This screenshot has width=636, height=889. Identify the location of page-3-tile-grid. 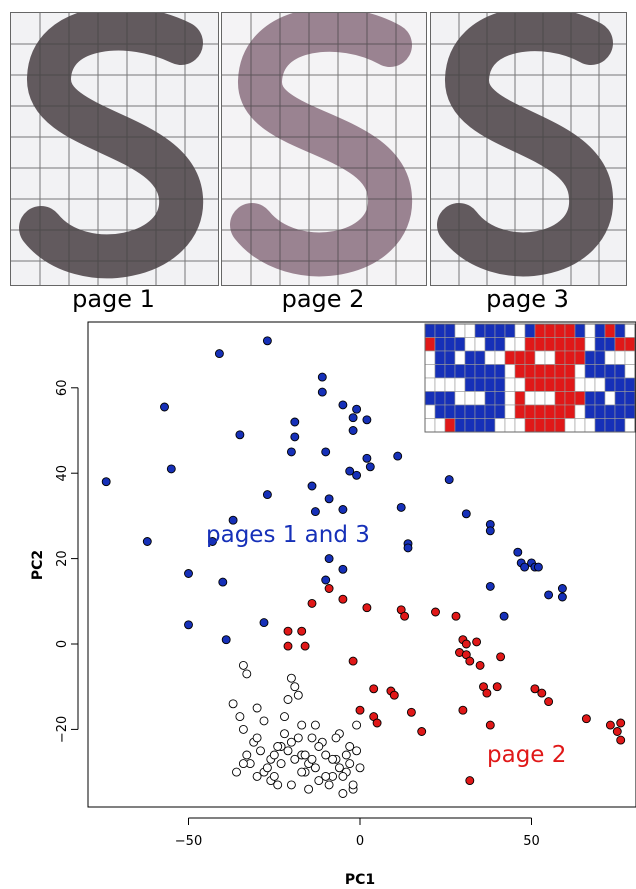
(528, 149).